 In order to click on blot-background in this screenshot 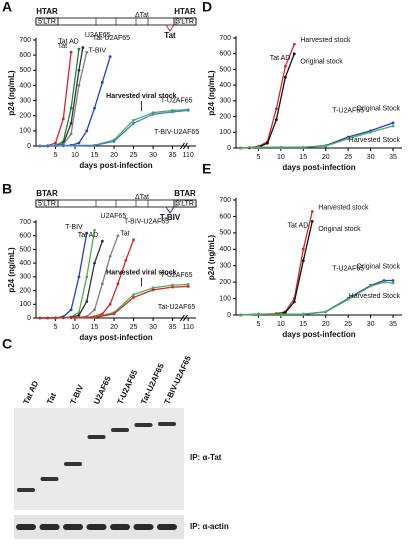, I will do `click(99, 459)`.